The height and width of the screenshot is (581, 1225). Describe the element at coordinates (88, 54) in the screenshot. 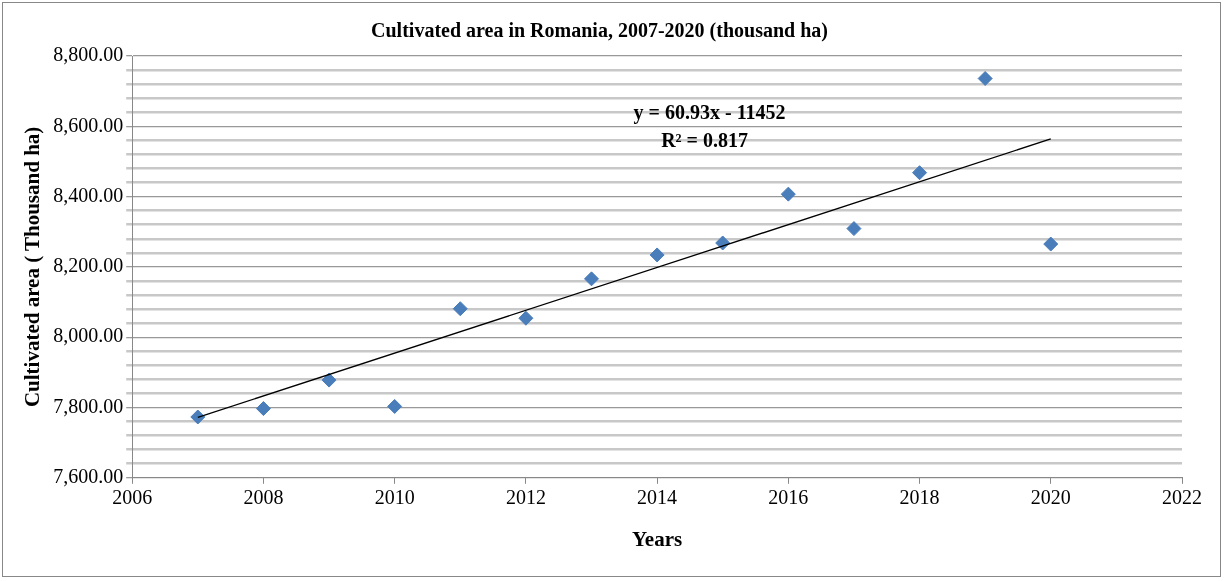

I see `y-tick-label: 8,800.00` at that location.